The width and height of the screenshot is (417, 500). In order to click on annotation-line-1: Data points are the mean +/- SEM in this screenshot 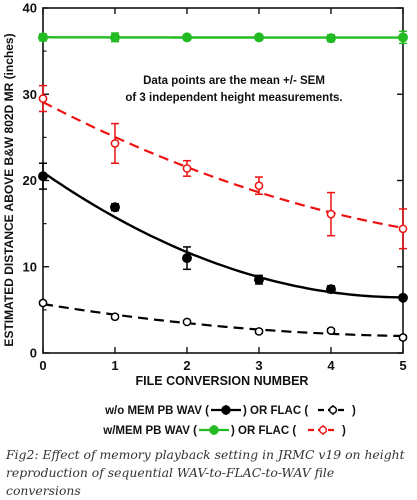, I will do `click(234, 81)`.